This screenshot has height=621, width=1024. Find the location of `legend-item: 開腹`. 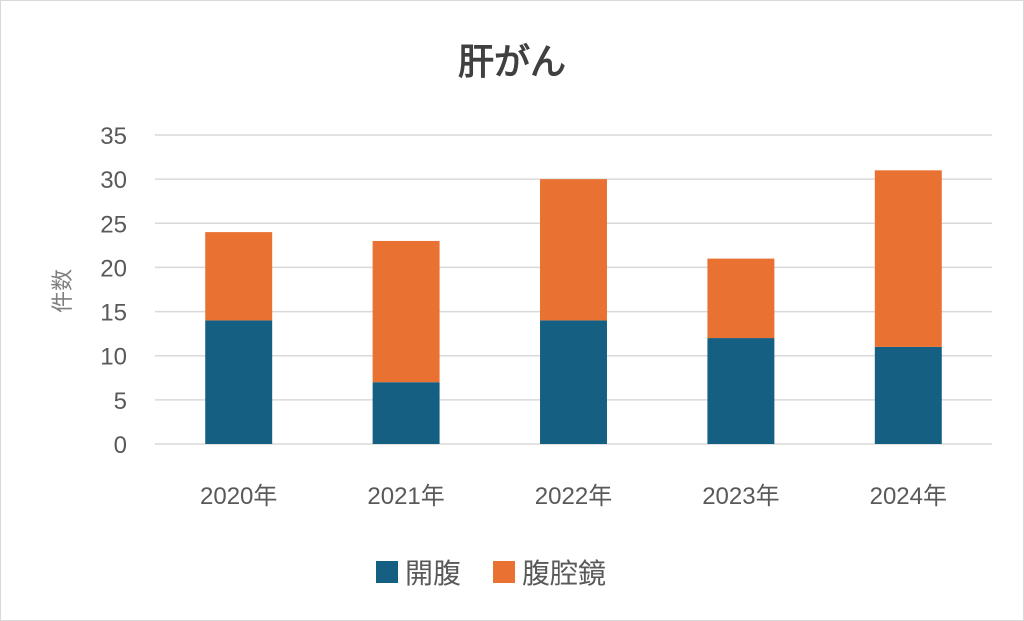

legend-item: 開腹 is located at coordinates (418, 573).